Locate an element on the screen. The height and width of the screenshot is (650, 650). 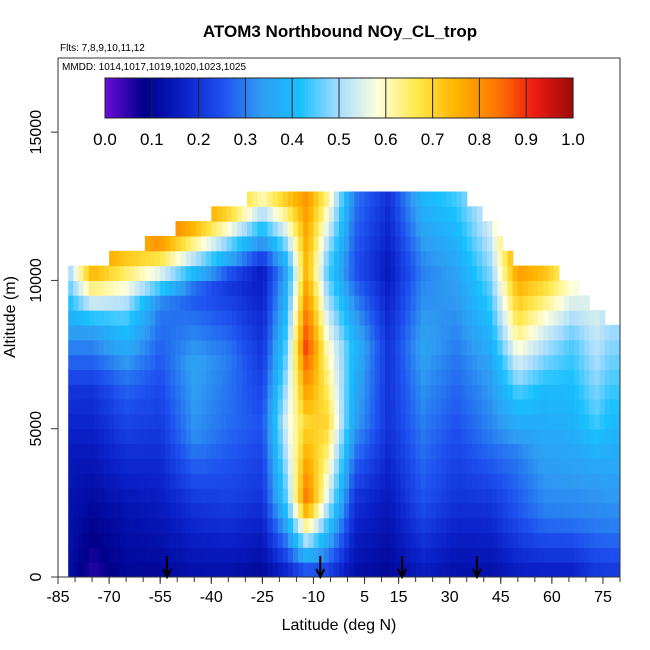
flights-annotation: Flts: 7,8,9,10,11,12 is located at coordinates (102, 48).